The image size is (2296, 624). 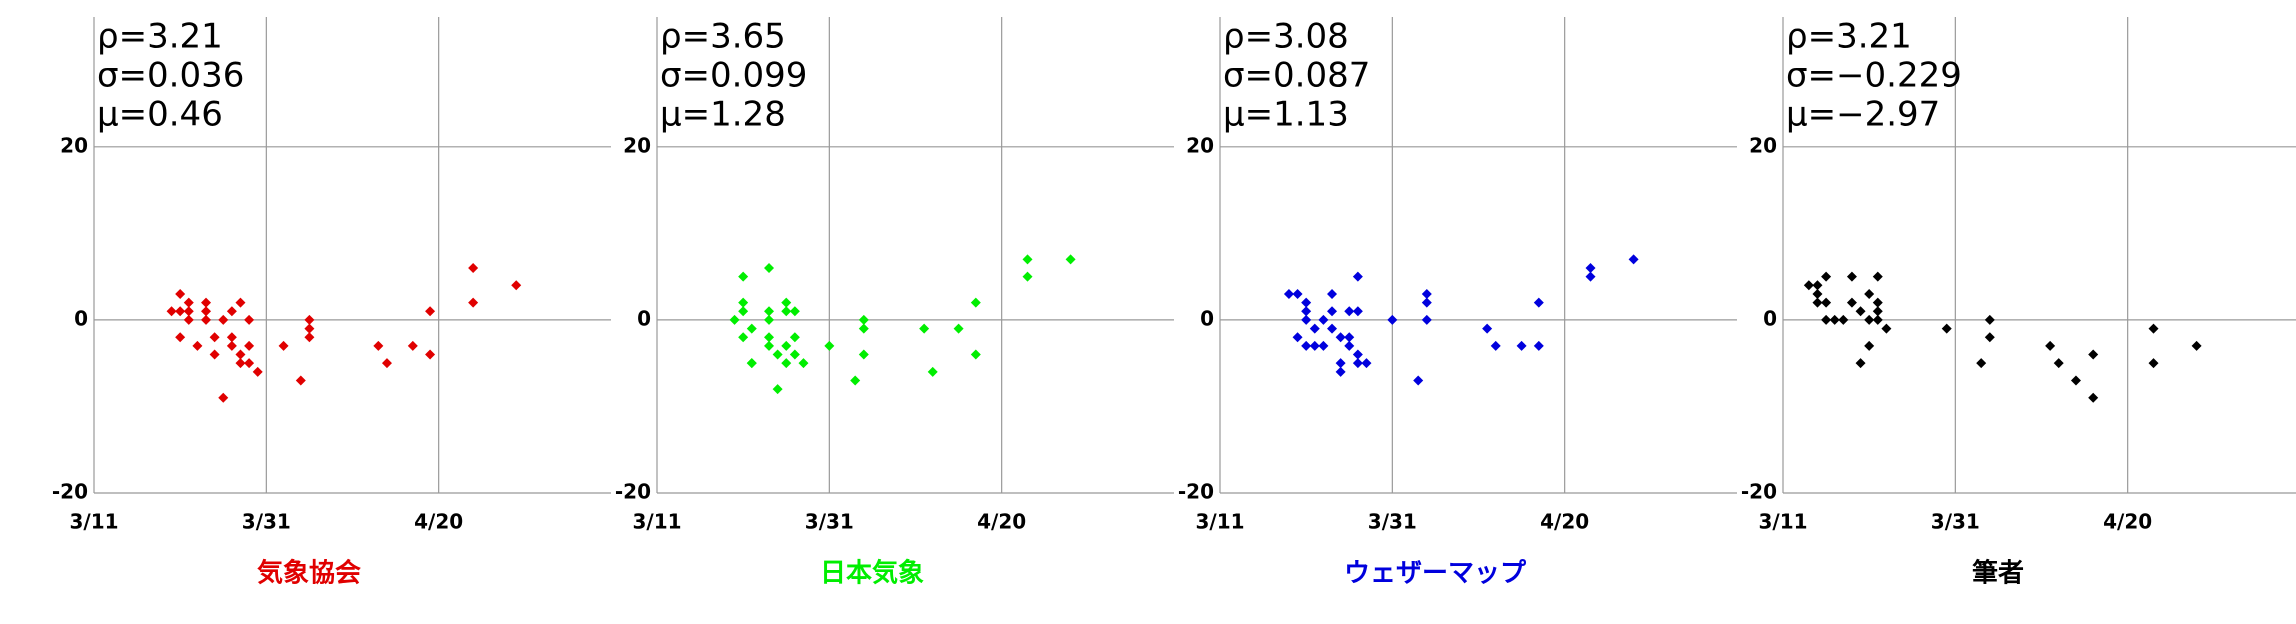 I want to click on stat-annotation: σ=−0.229, so click(x=1874, y=76).